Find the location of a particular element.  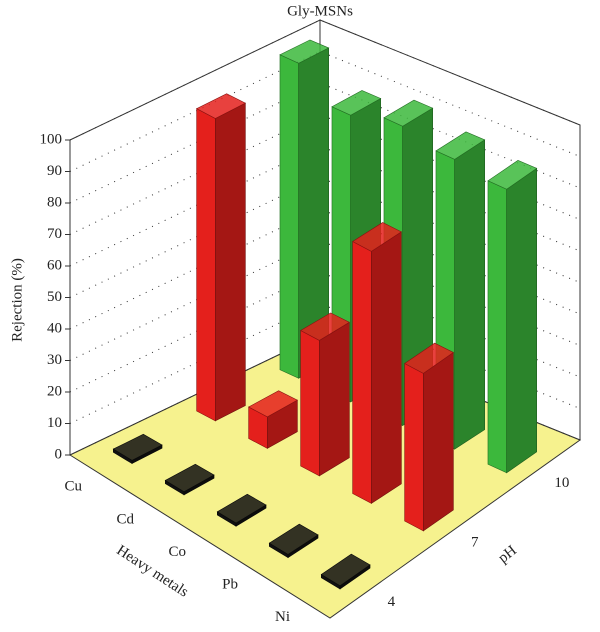

z-tick-label: 60 is located at coordinates (54, 265).